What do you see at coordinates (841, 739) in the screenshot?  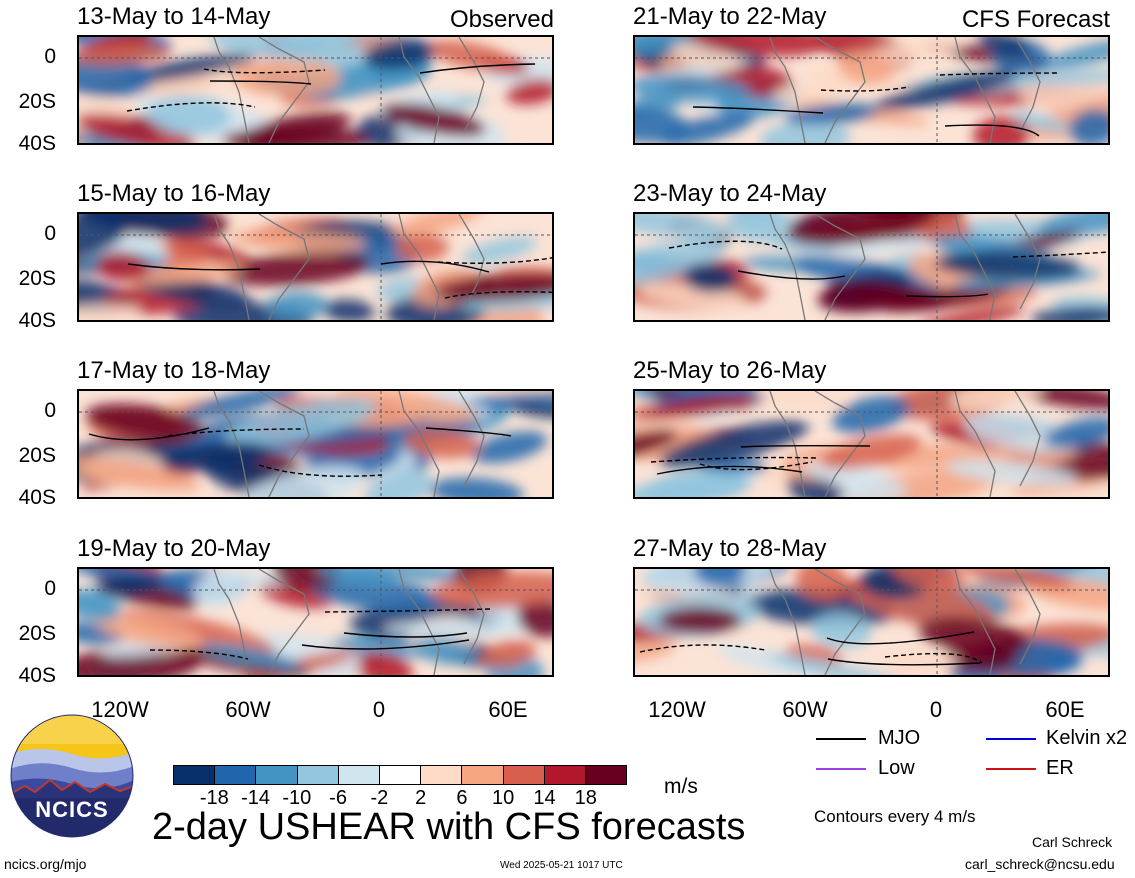 I see `mjo-legend-line` at bounding box center [841, 739].